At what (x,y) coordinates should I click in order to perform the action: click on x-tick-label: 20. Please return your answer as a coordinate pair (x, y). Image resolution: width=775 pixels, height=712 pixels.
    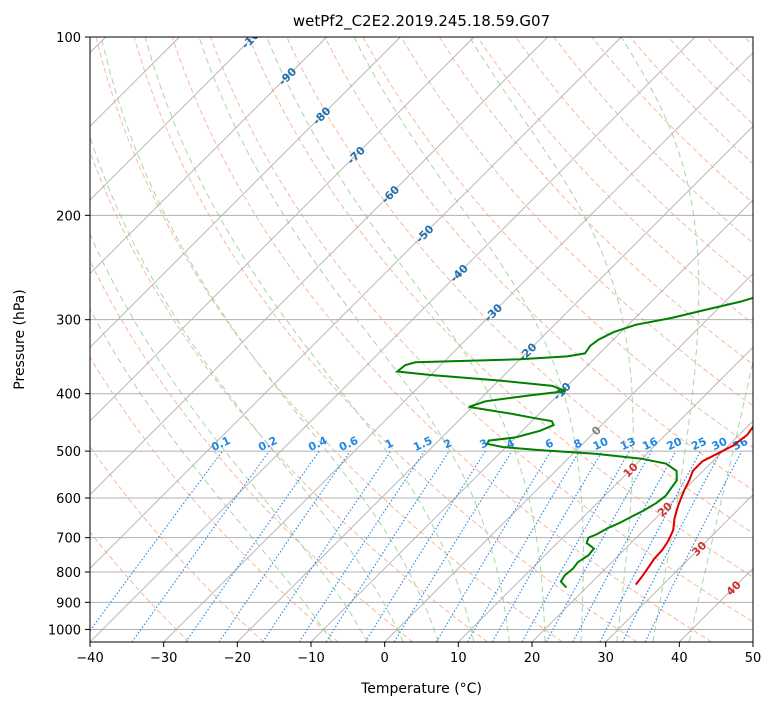
    Looking at the image, I should click on (532, 658).